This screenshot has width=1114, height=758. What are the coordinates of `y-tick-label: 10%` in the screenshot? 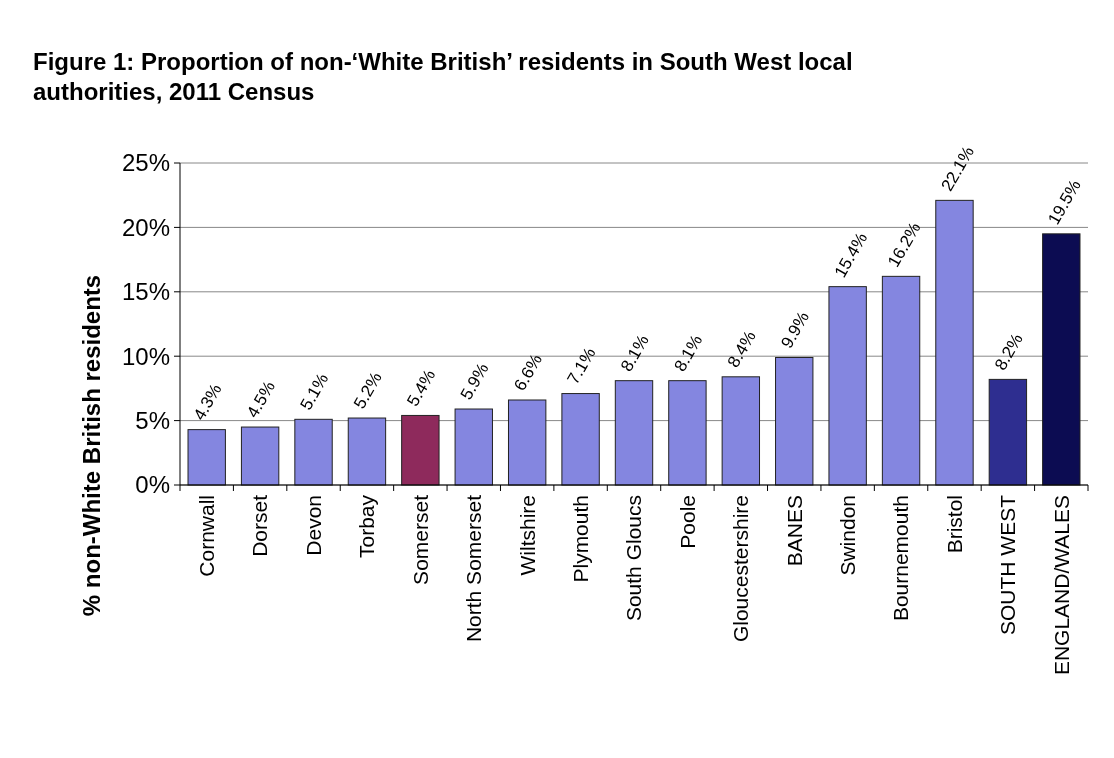 It's located at (145, 356).